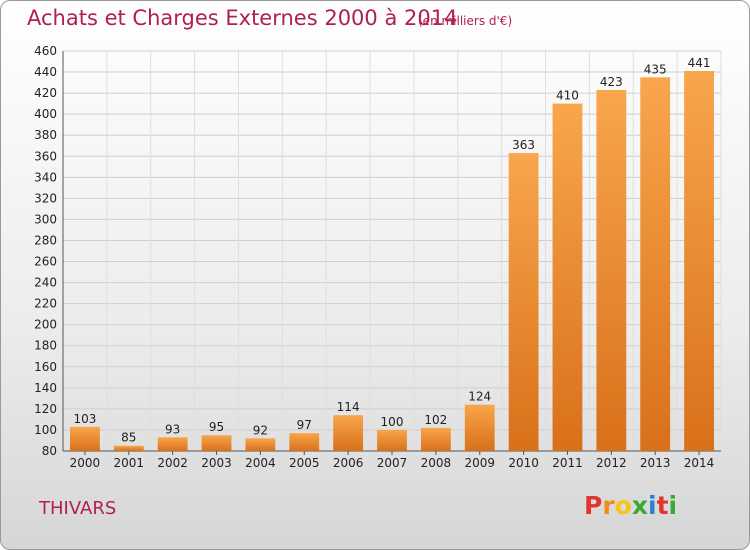 The image size is (750, 550). Describe the element at coordinates (45, 325) in the screenshot. I see `y-tick-label: 200` at that location.